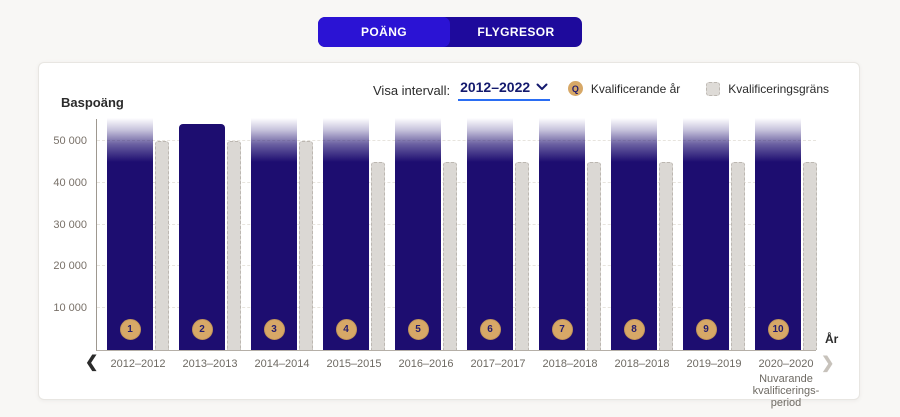 The height and width of the screenshot is (417, 900). What do you see at coordinates (498, 364) in the screenshot?
I see `x-tick-label: 2017–2017` at bounding box center [498, 364].